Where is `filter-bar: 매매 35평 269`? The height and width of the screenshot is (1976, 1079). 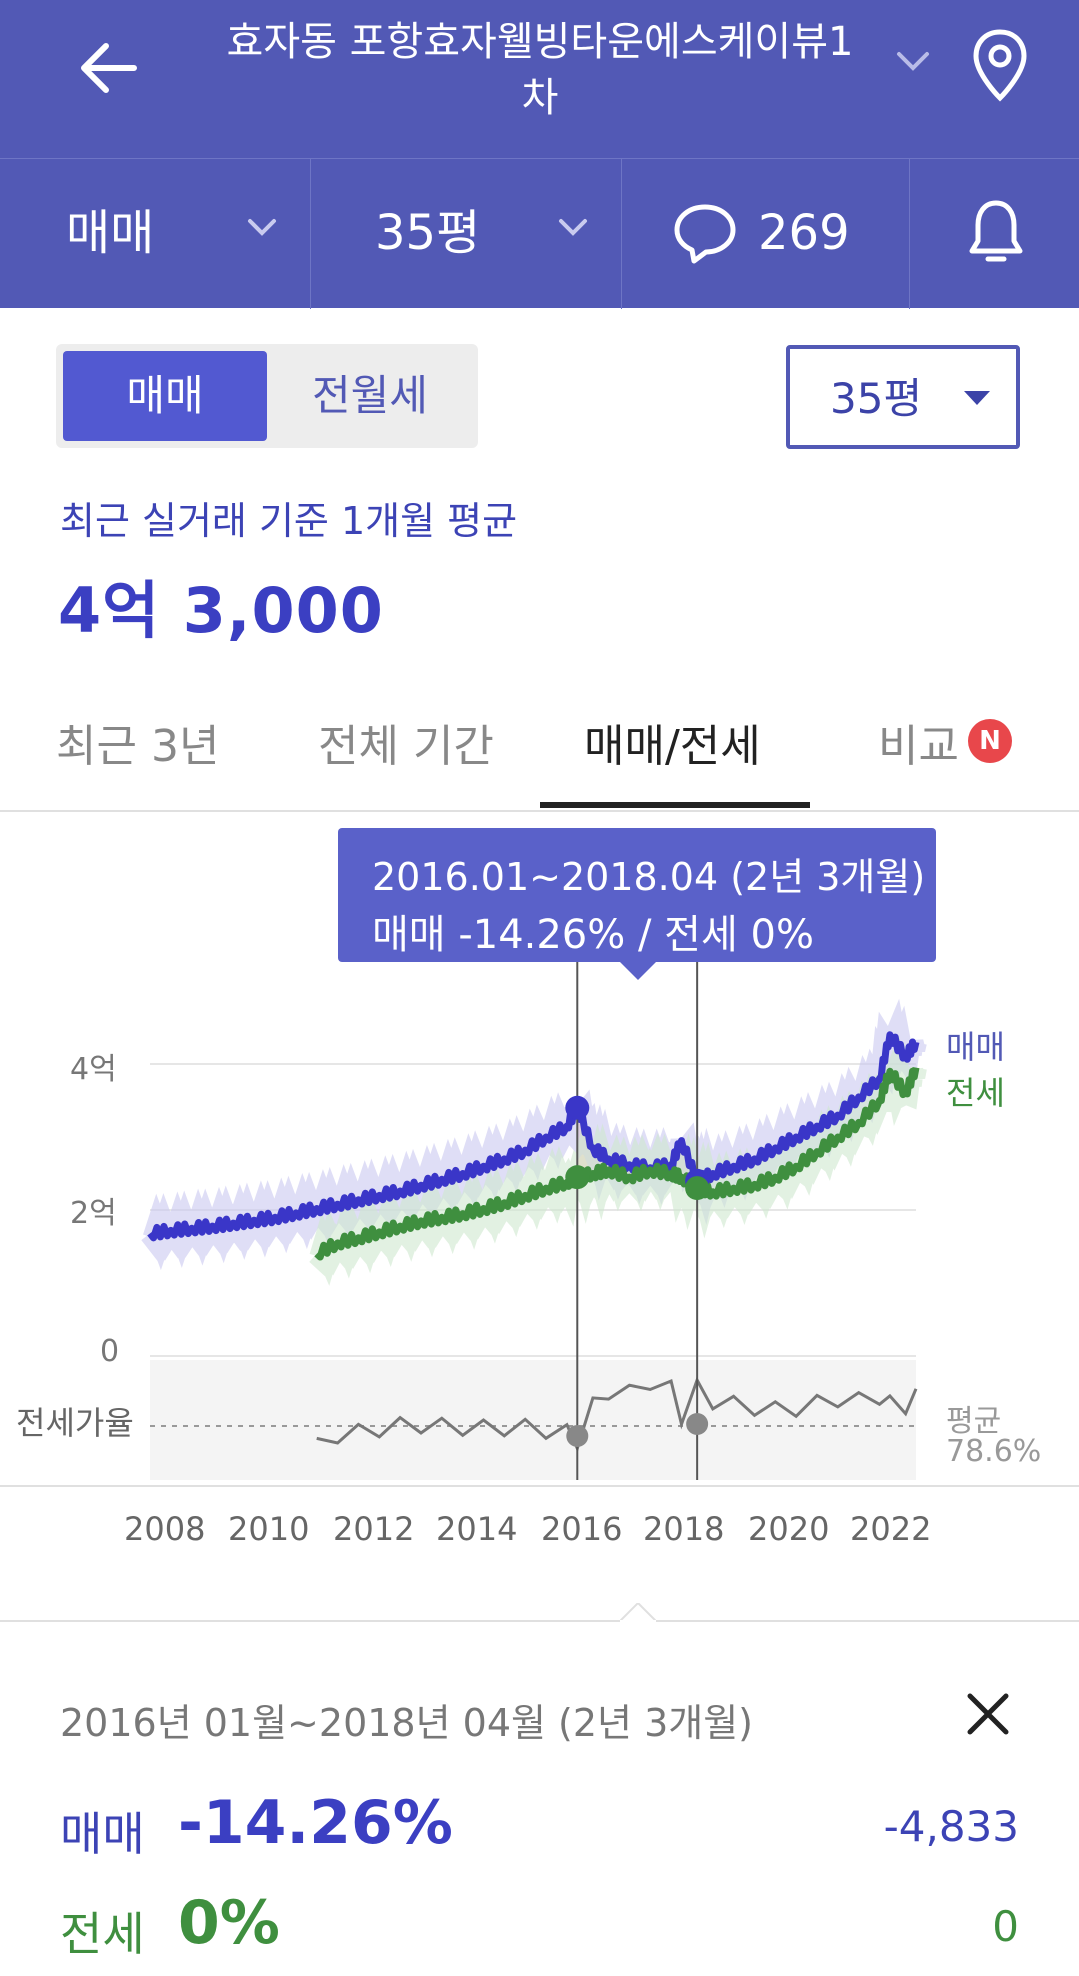 filter-bar: 매매 35평 269 is located at coordinates (539, 233).